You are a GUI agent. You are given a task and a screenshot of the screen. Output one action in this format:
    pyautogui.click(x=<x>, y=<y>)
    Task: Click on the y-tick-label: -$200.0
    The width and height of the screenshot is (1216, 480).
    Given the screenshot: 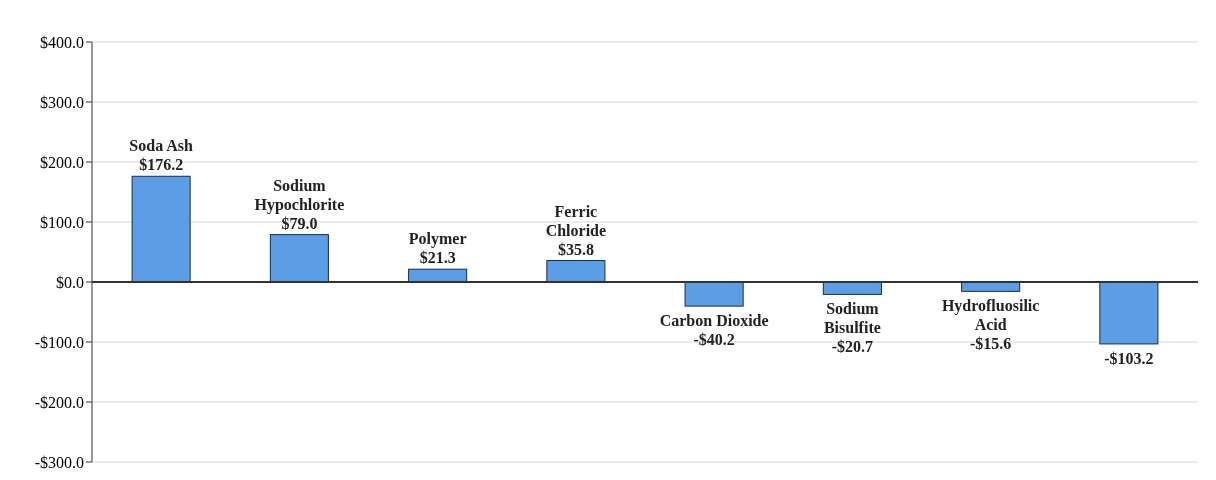 What is the action you would take?
    pyautogui.click(x=59, y=402)
    